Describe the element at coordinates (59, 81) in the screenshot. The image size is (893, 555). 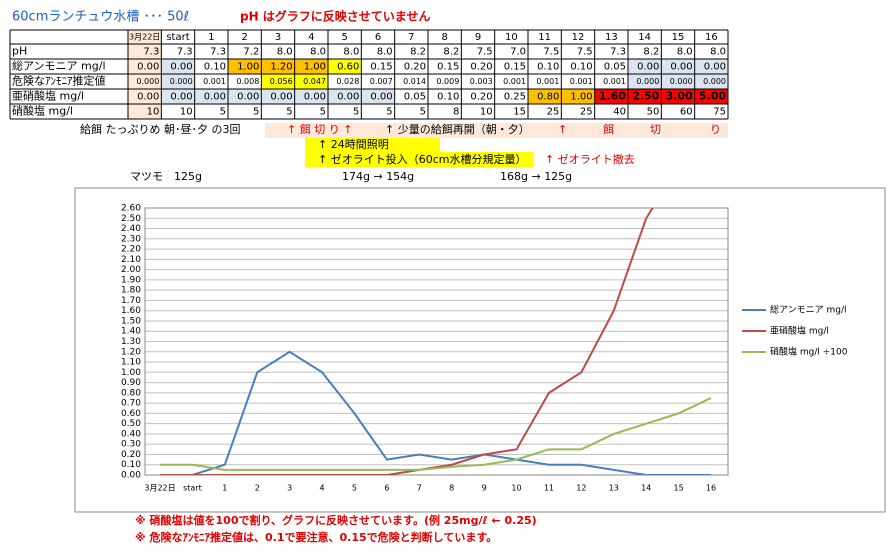
I see `row-label: 危険なｱﾝﾓﾆｱ推定値` at that location.